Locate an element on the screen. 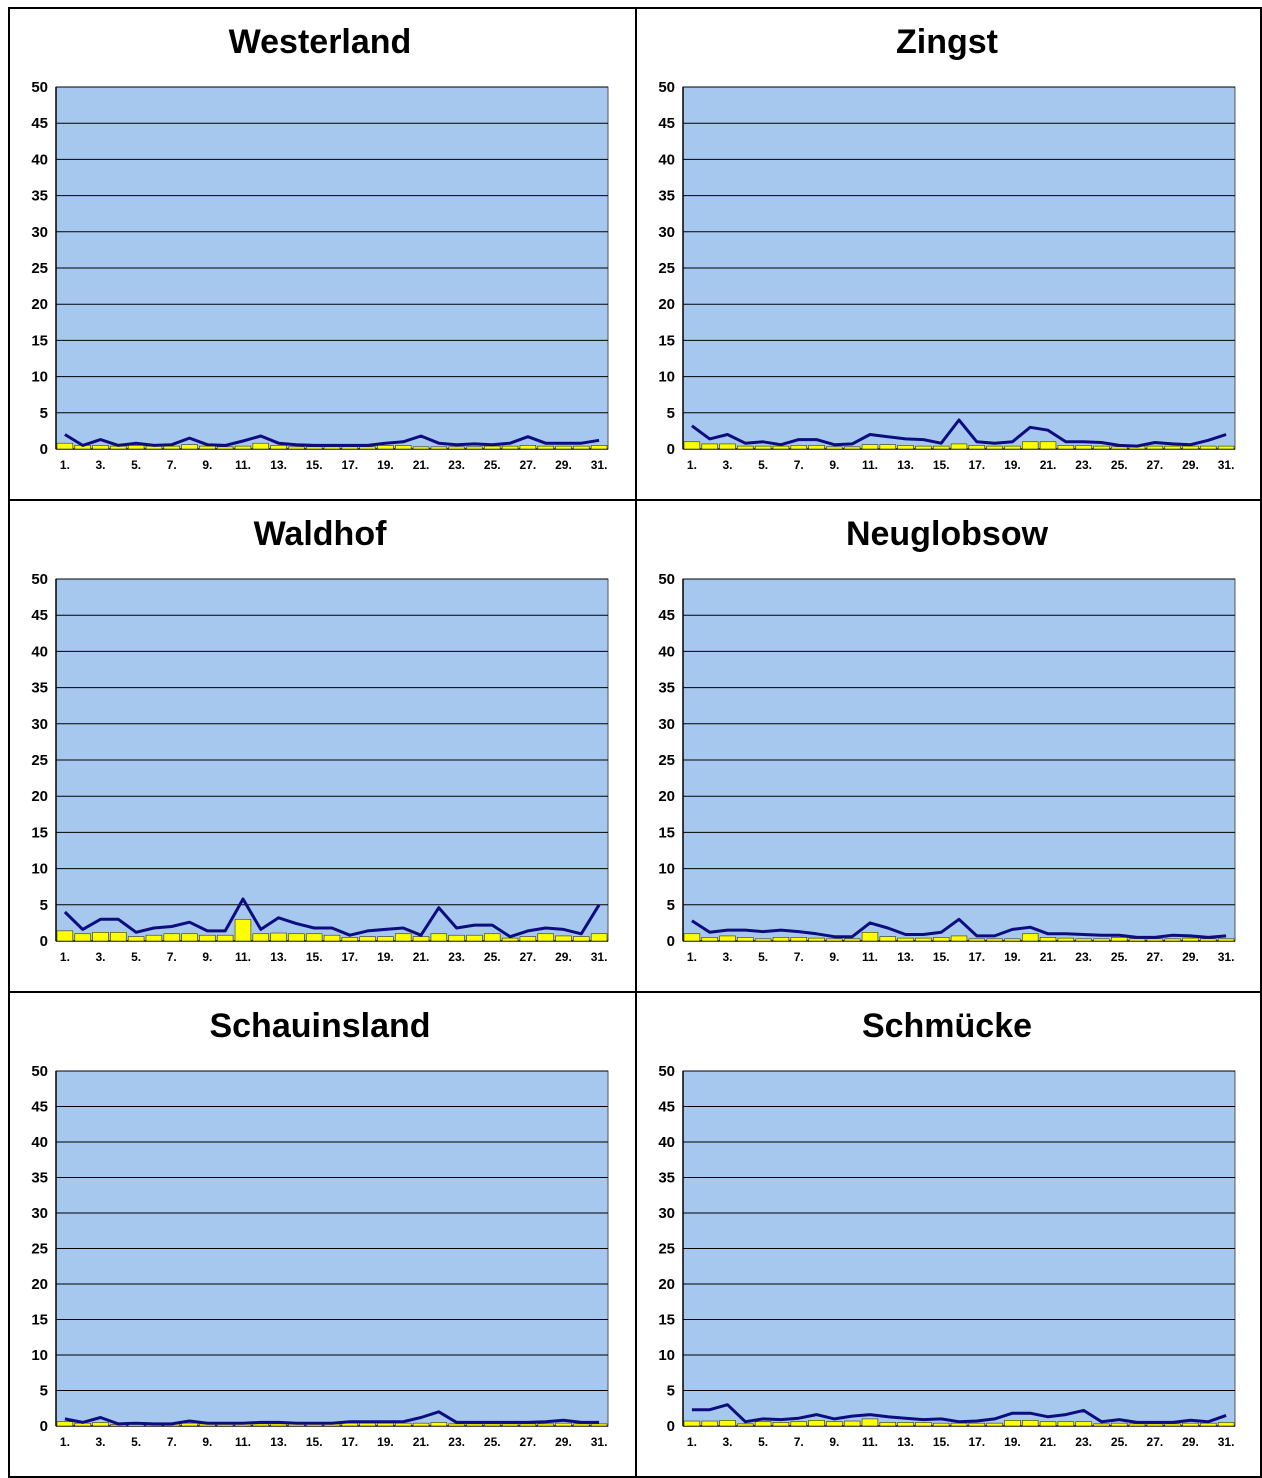 This screenshot has width=1262, height=1478. x-tick-label: 5. is located at coordinates (763, 957).